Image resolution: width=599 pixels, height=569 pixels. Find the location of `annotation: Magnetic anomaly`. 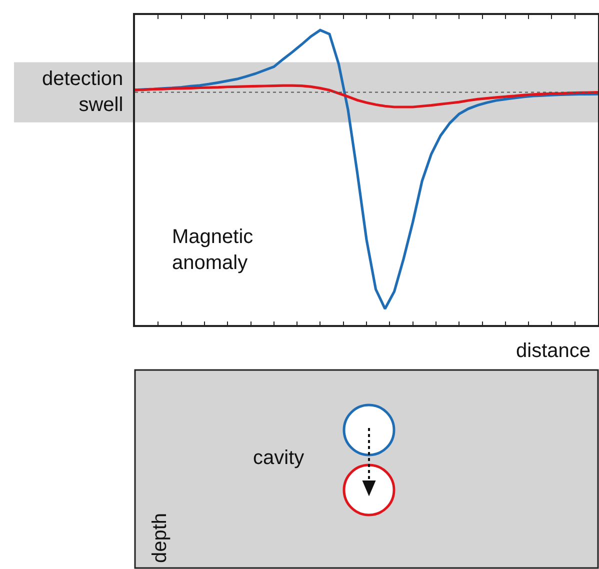

annotation: Magnetic anomaly is located at coordinates (213, 250).